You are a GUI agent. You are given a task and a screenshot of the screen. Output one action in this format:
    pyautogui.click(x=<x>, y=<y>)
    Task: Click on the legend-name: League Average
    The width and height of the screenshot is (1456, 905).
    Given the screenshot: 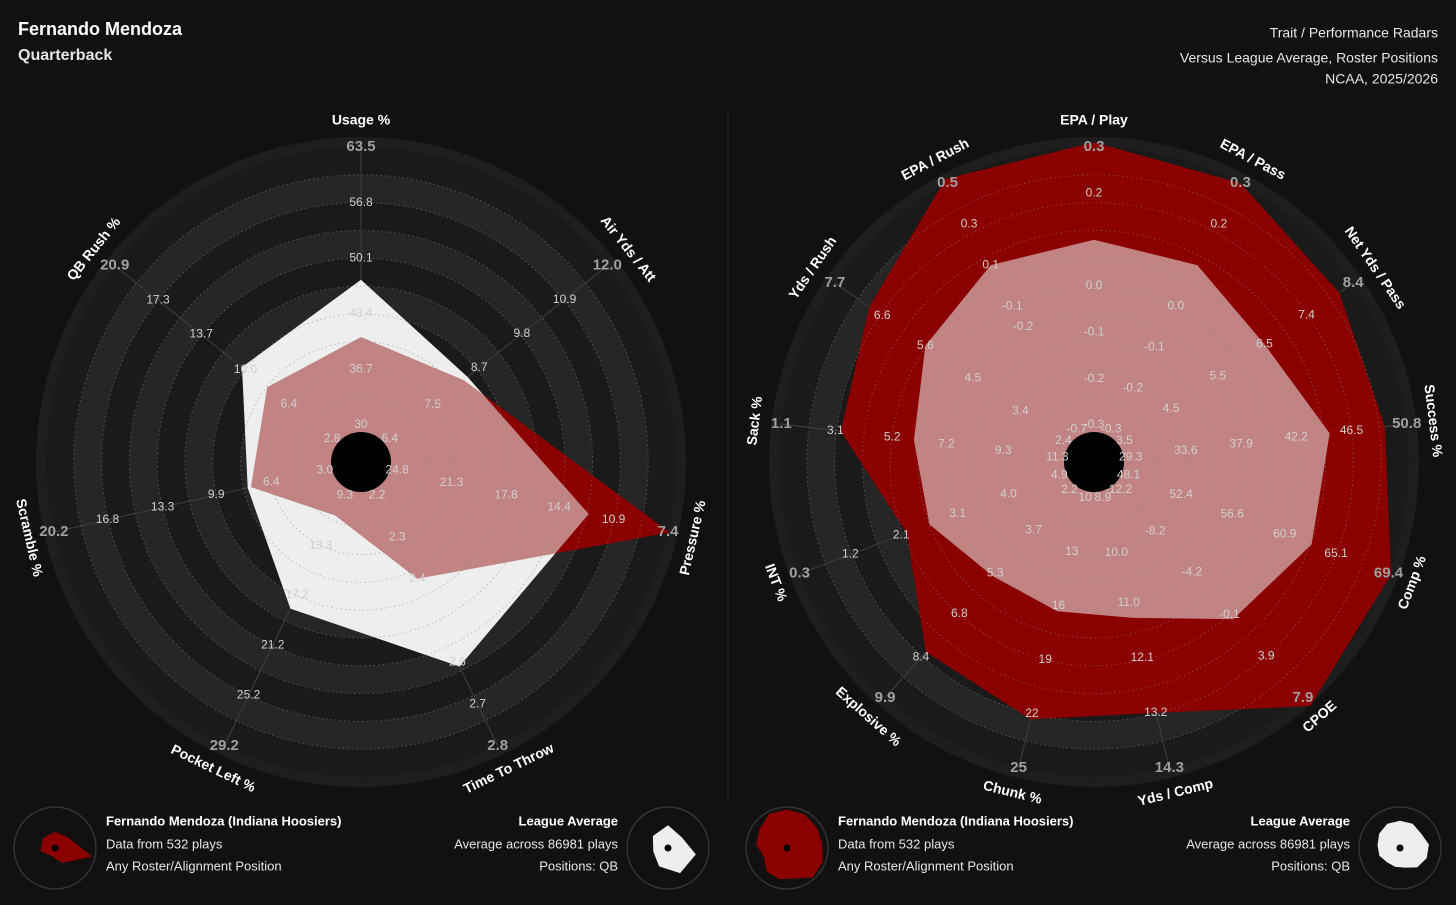 What is the action you would take?
    pyautogui.click(x=1300, y=820)
    